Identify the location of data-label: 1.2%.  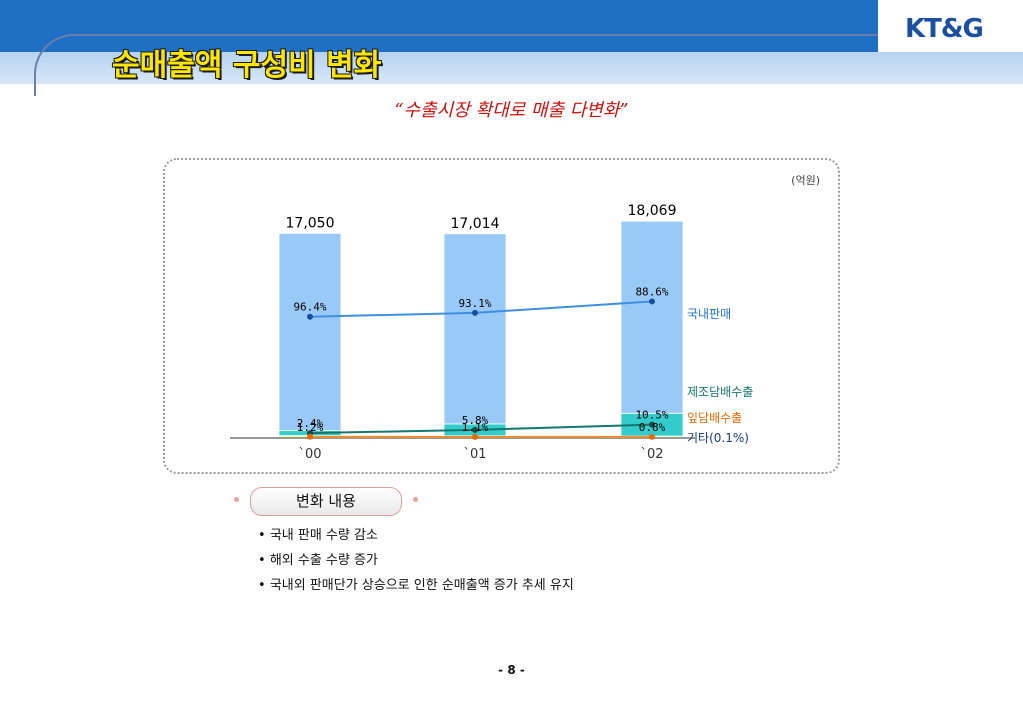
(310, 427).